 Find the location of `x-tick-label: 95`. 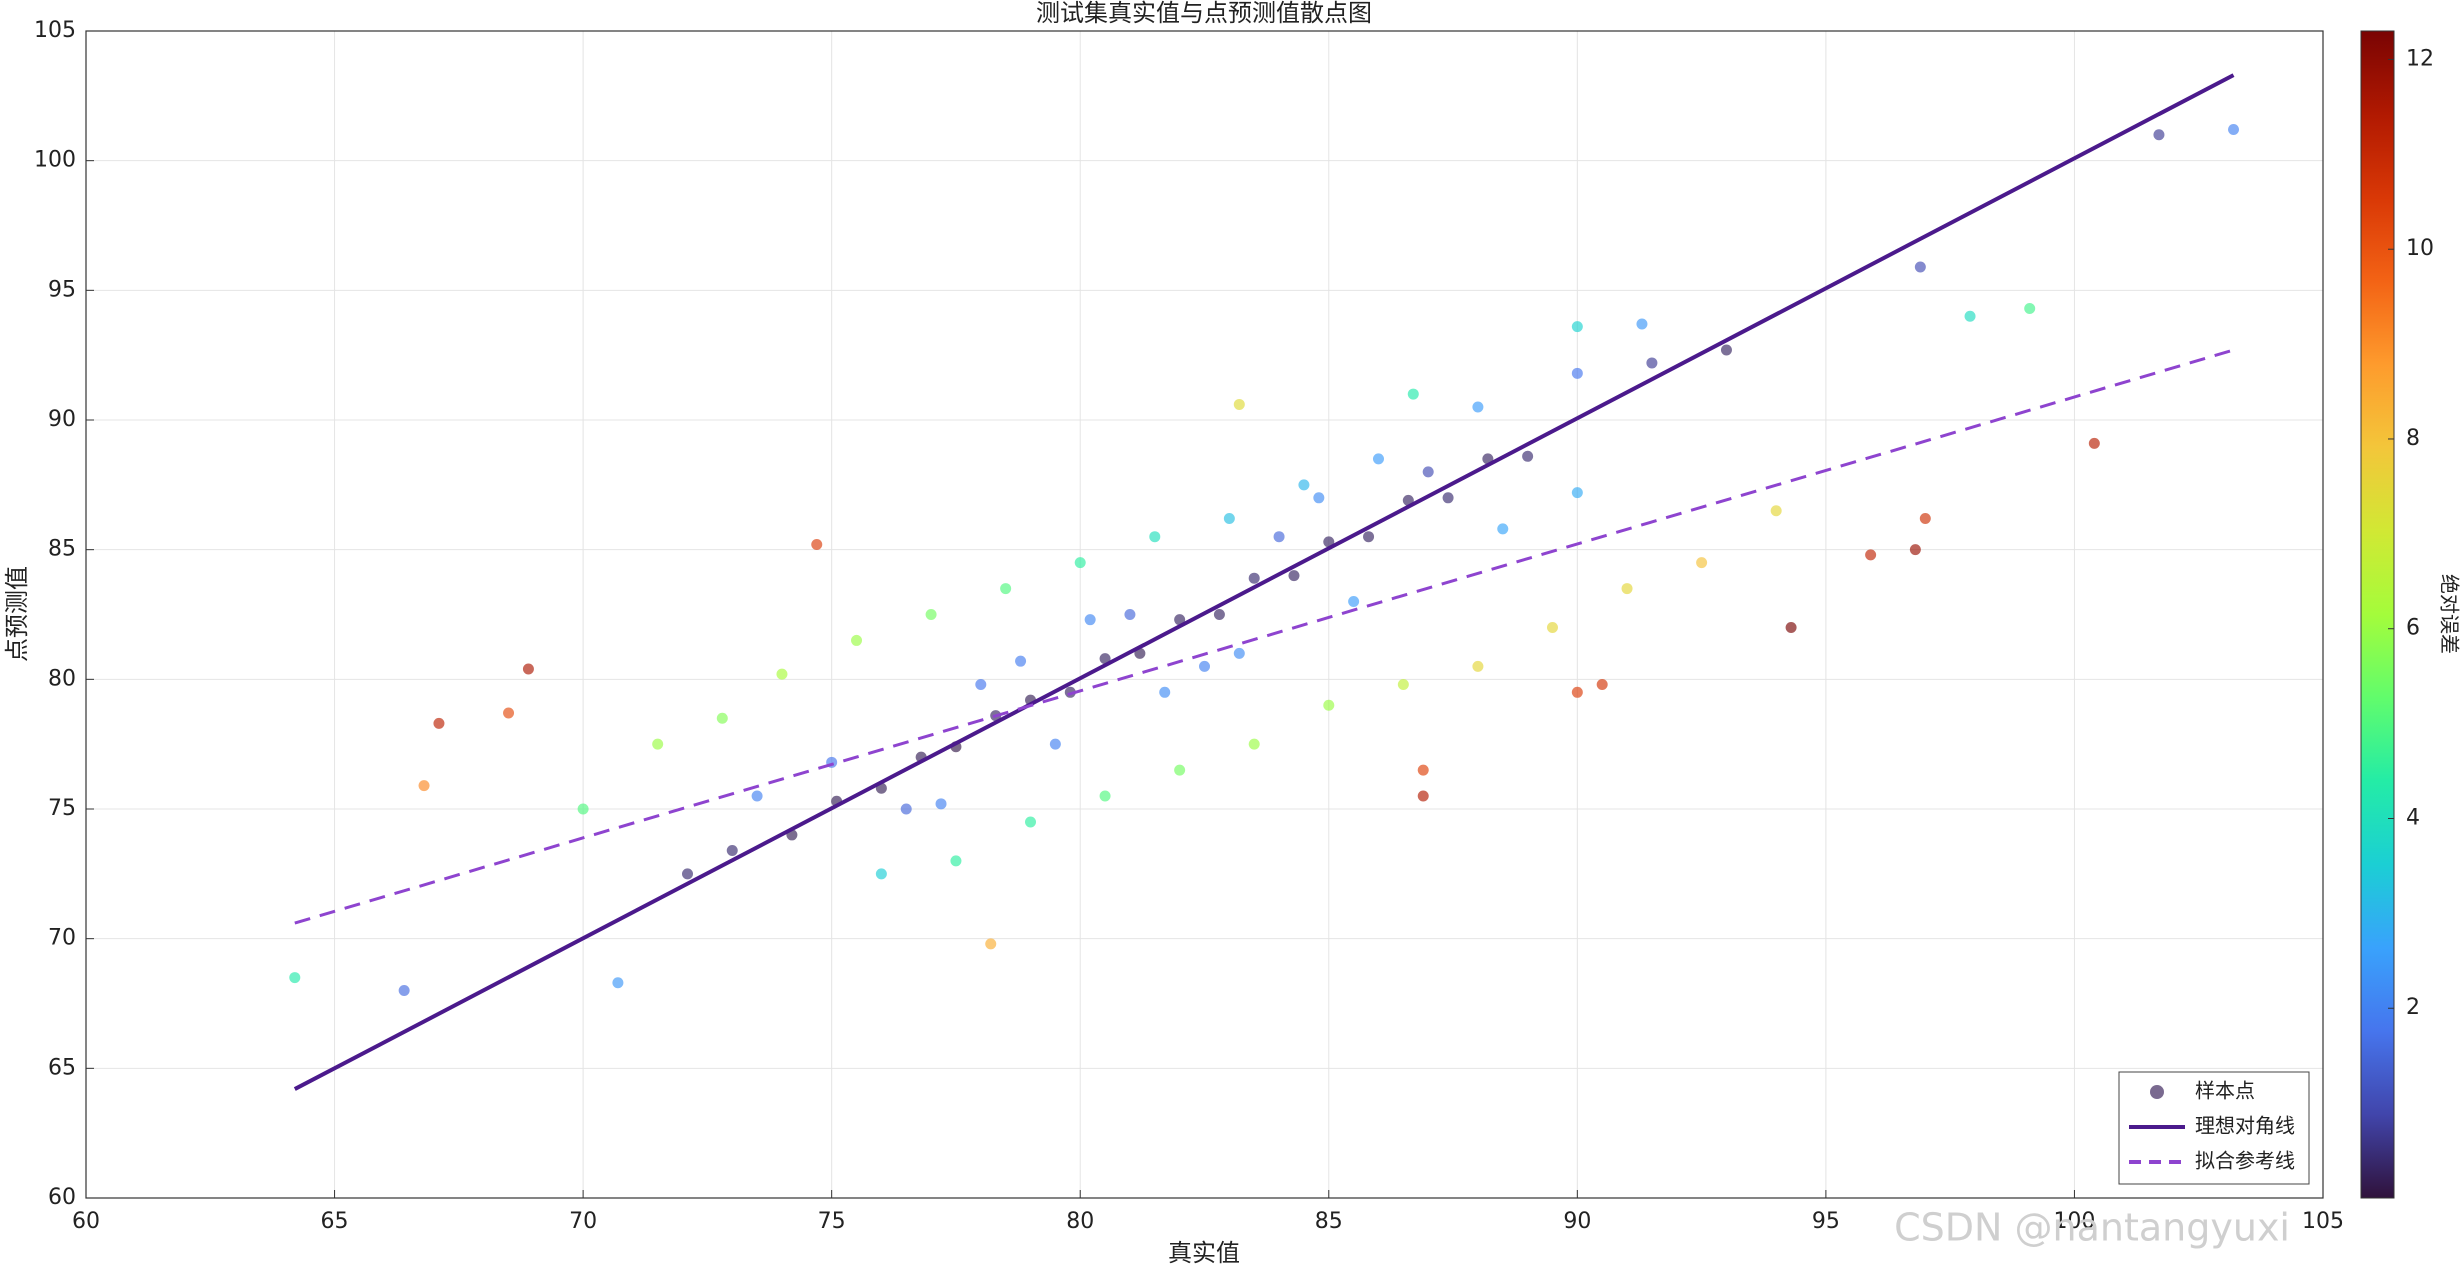

x-tick-label: 95 is located at coordinates (1826, 1221).